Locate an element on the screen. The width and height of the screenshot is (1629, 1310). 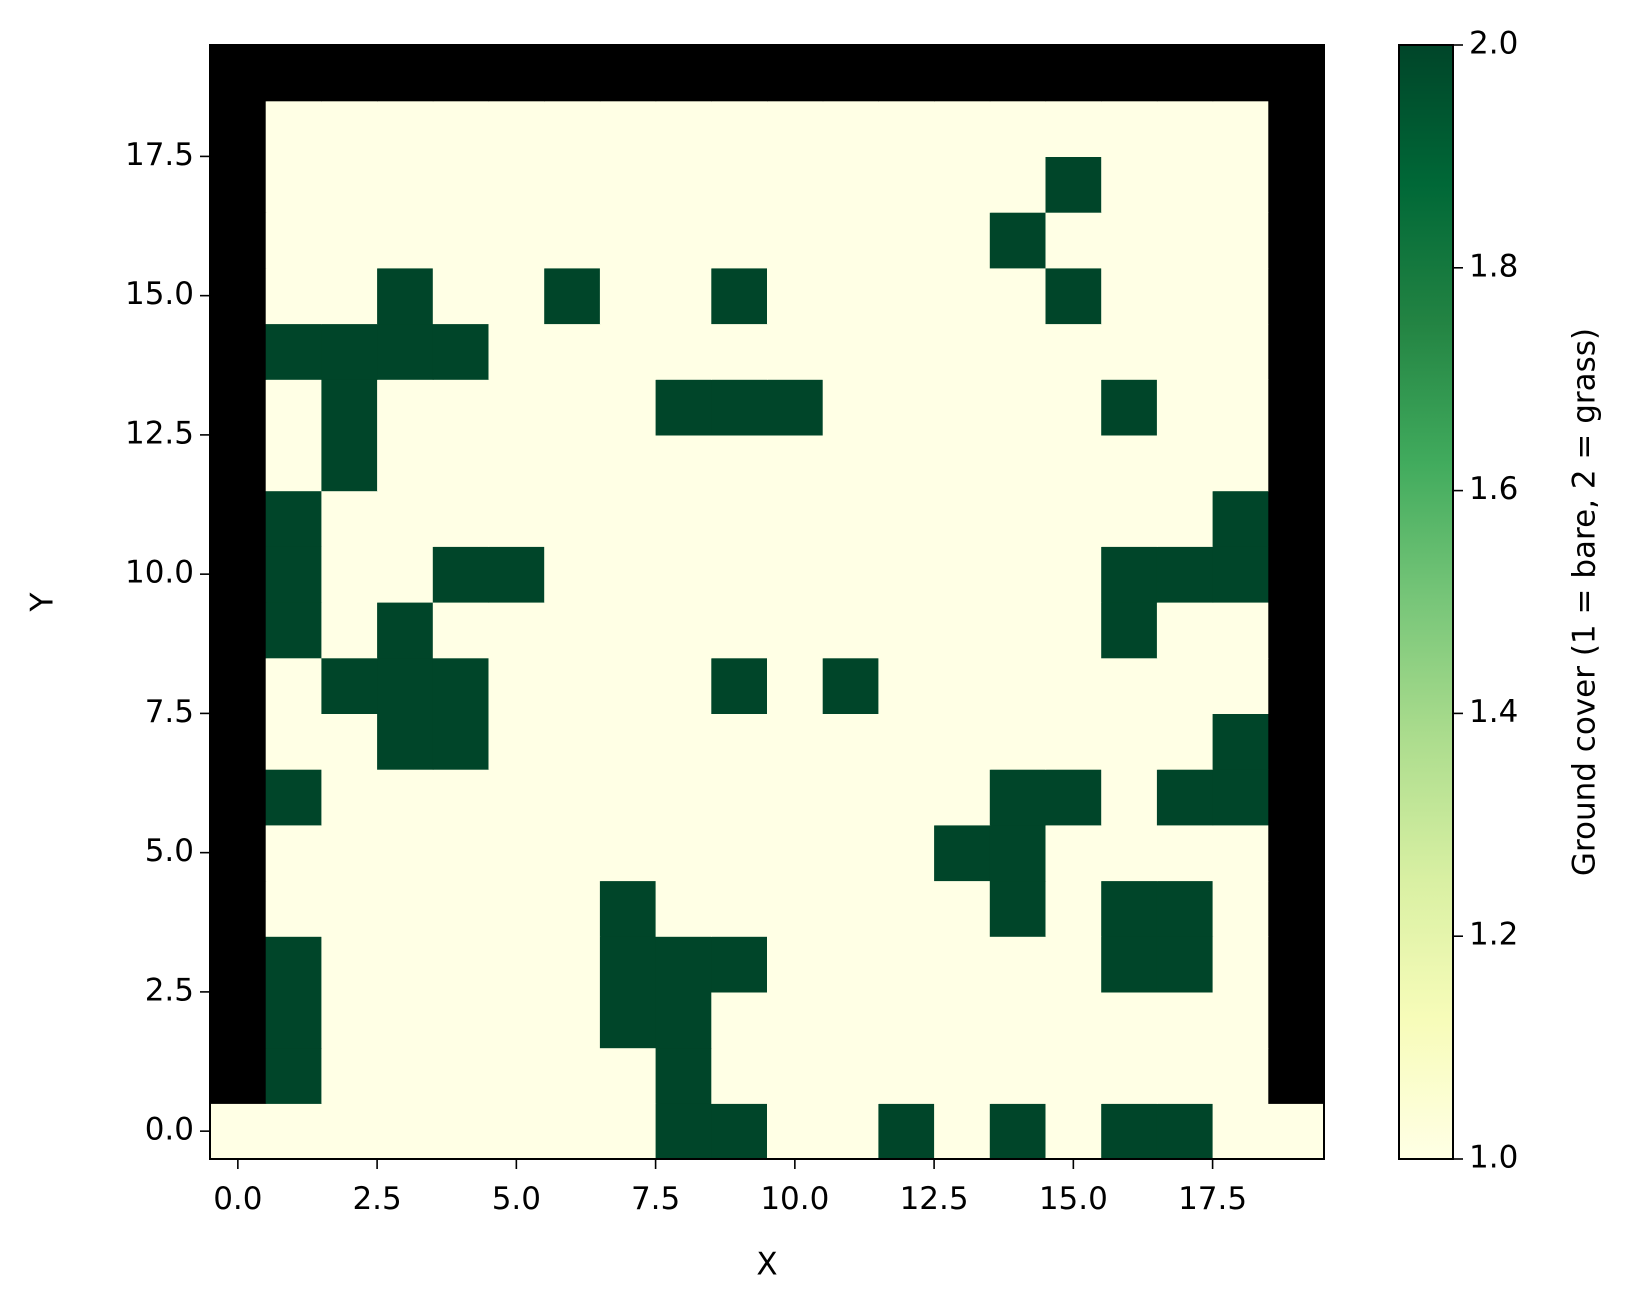
y-tick-label: 15.0 is located at coordinates (159, 294).